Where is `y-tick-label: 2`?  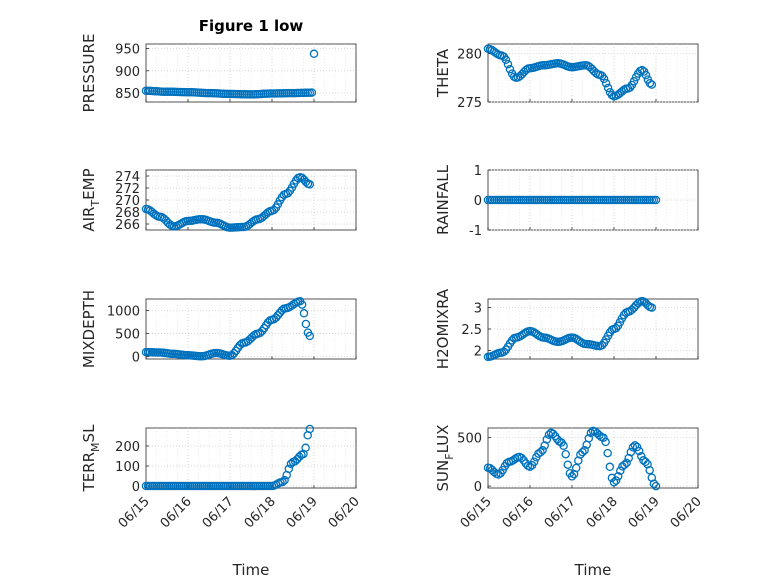 y-tick-label: 2 is located at coordinates (478, 351).